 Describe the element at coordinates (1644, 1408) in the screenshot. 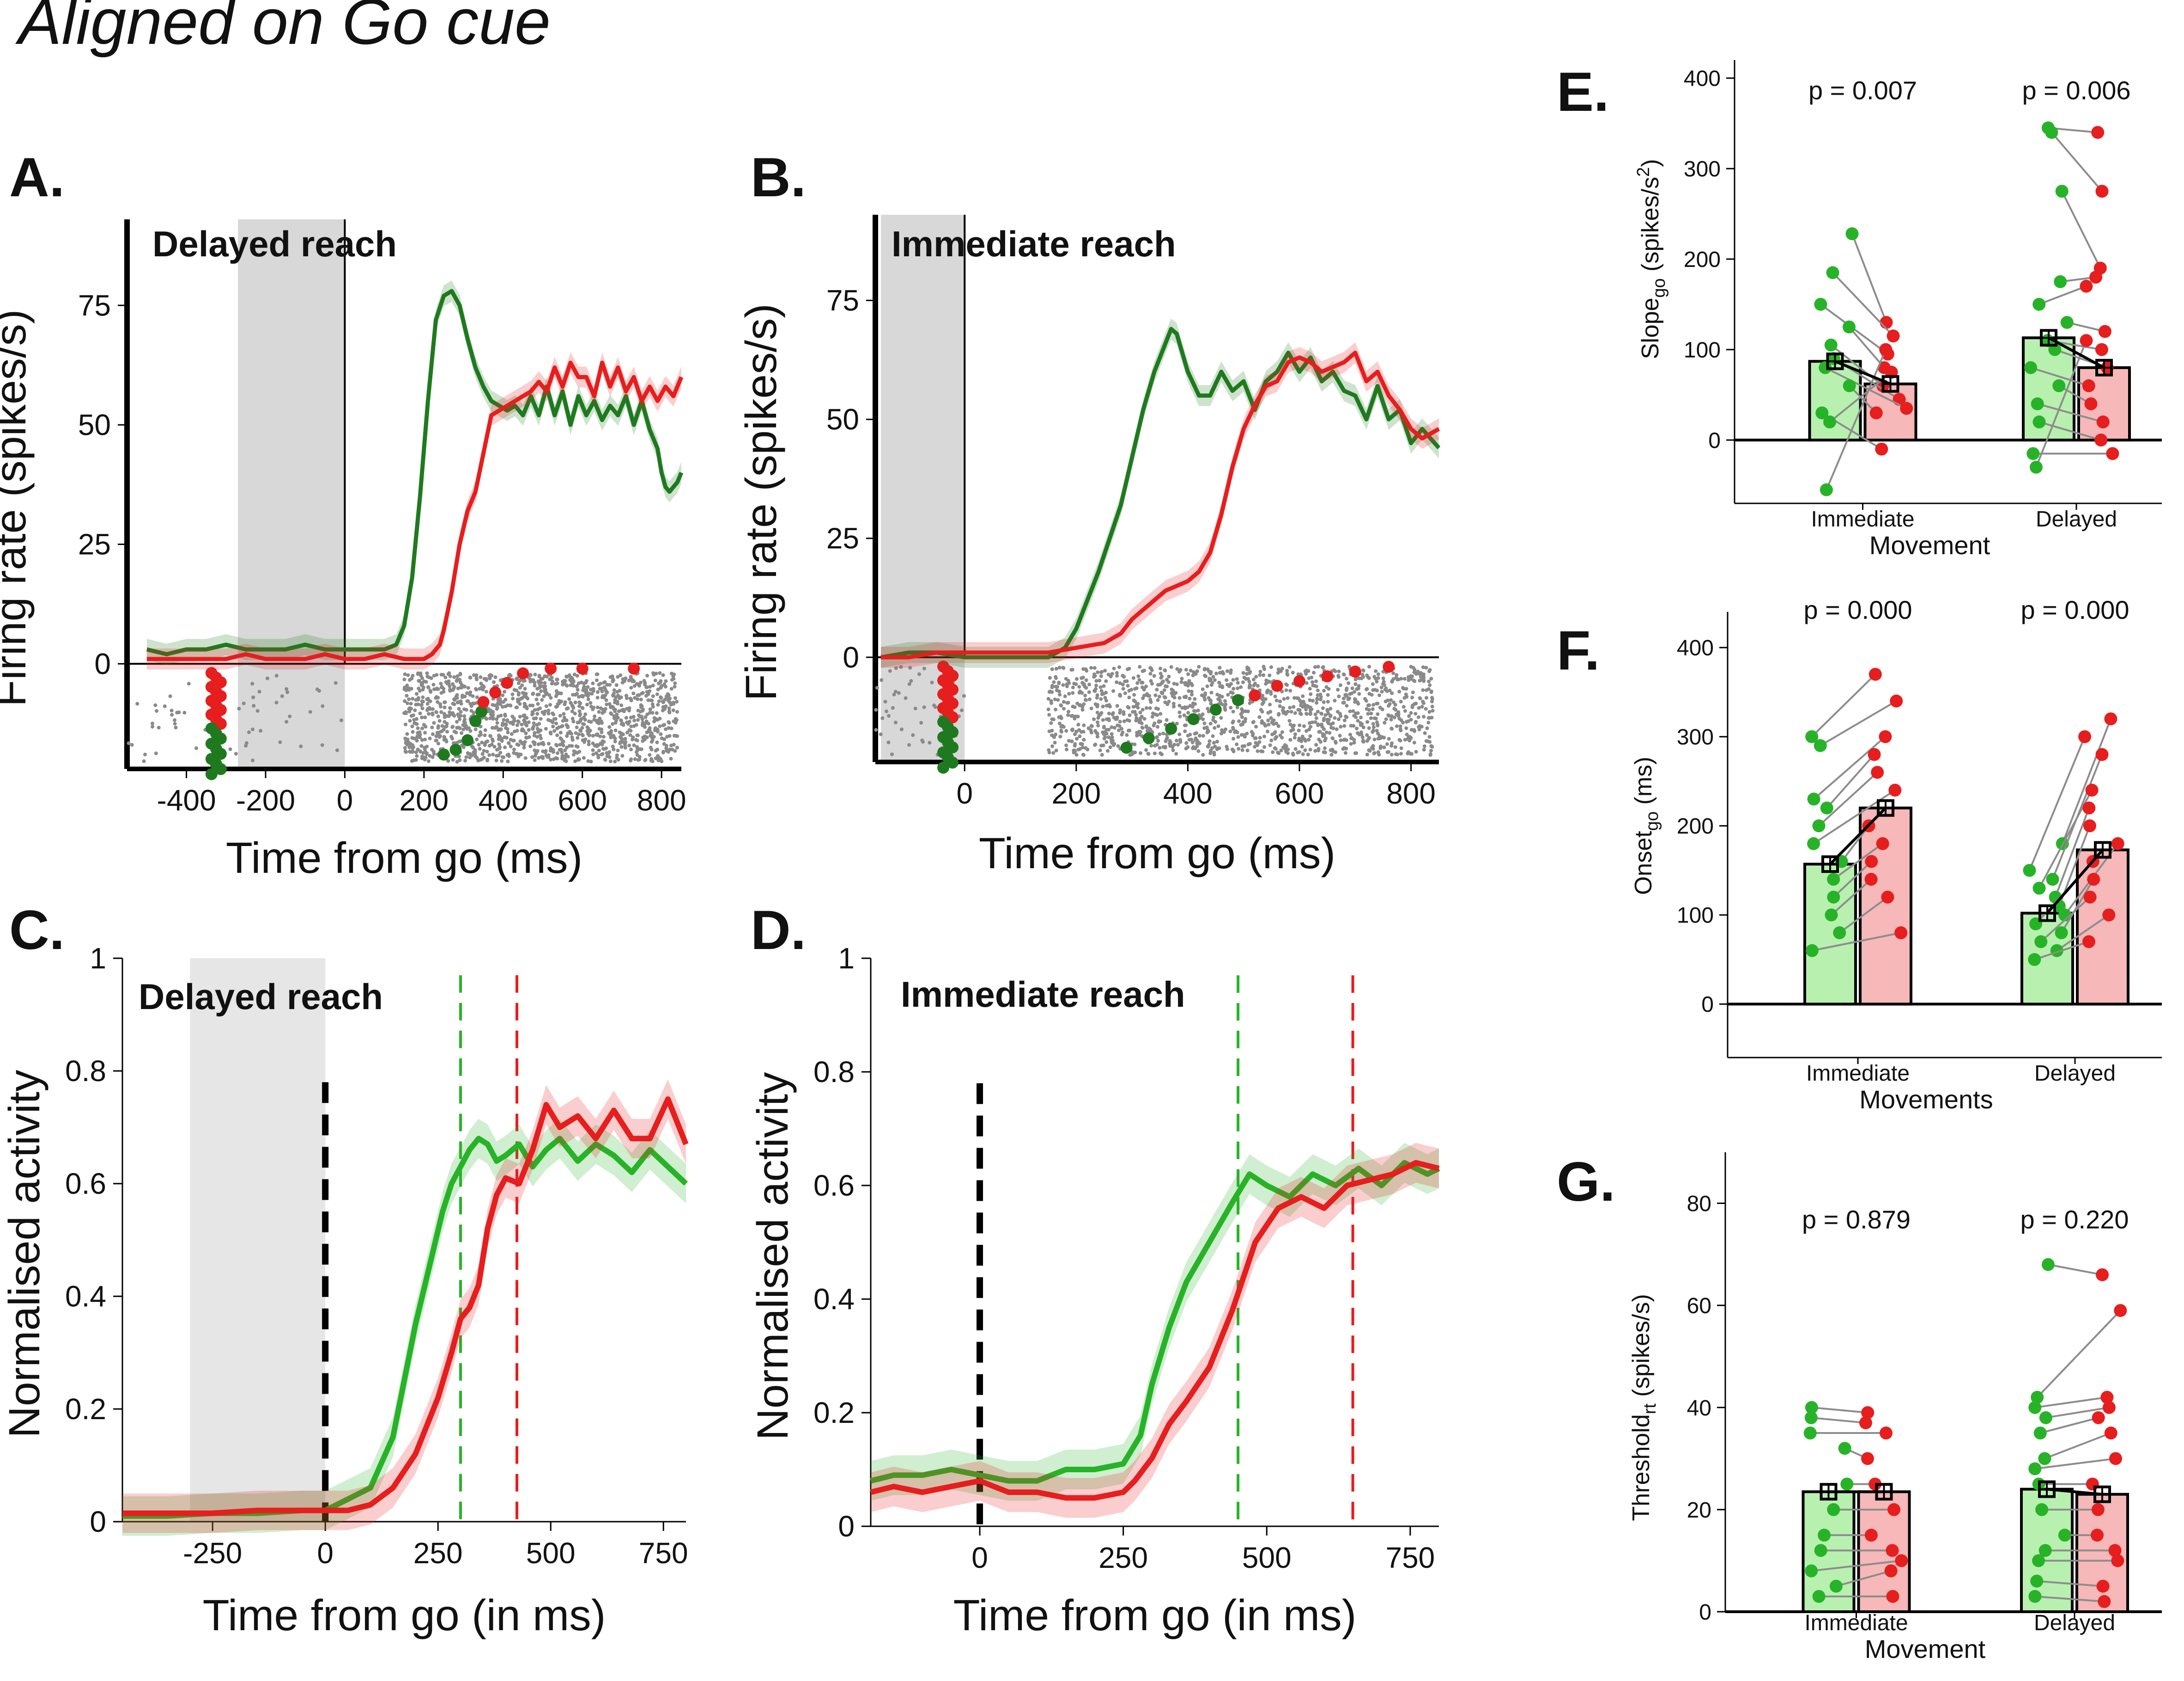

I see `y-axis-label: Thresholdrt (spikes/s)` at that location.